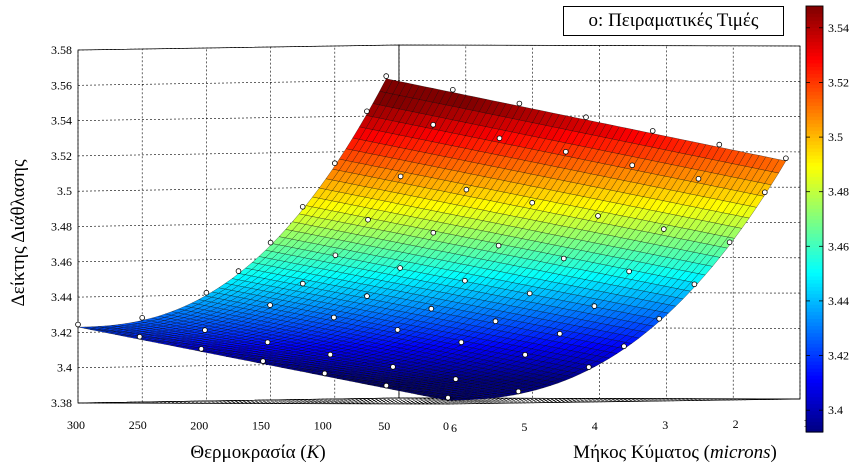 The height and width of the screenshot is (470, 857). I want to click on y-tick-label: 150, so click(261, 426).